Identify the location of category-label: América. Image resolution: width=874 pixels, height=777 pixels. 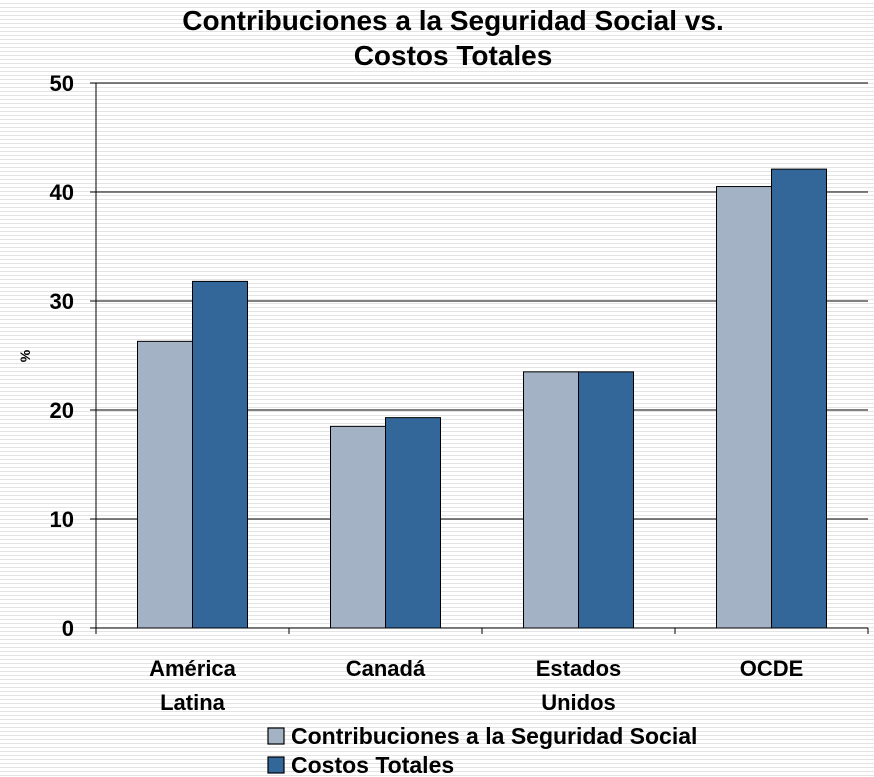
(193, 668).